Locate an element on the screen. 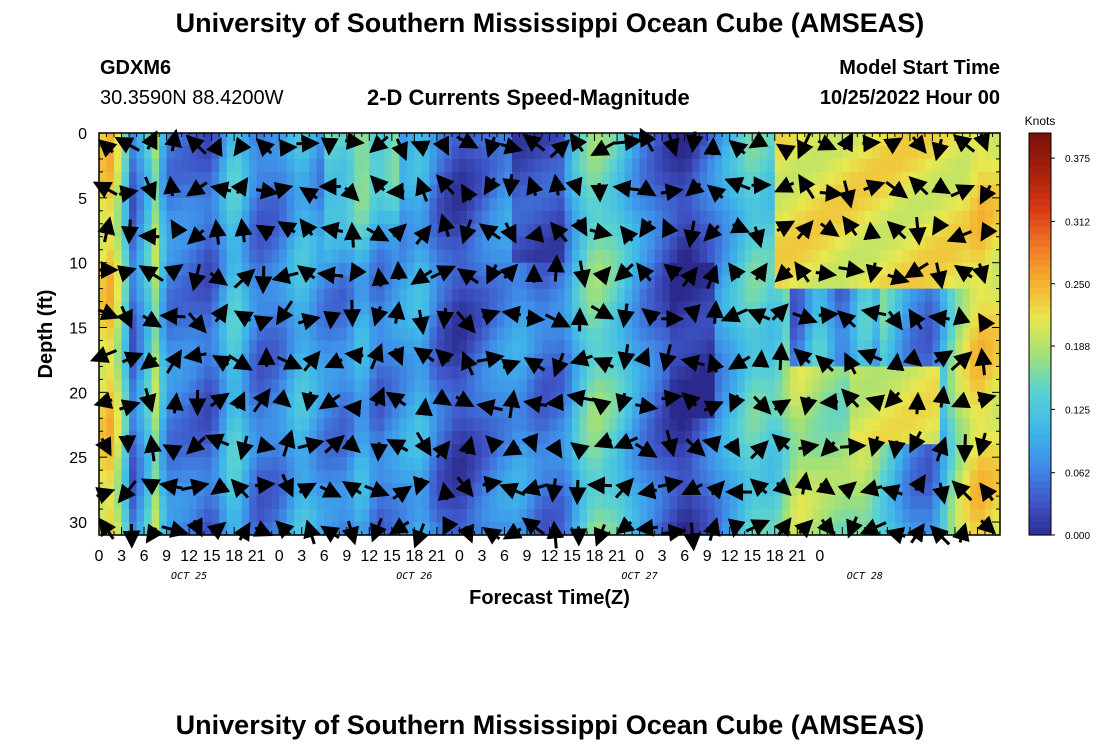 This screenshot has width=1100, height=750. x-tick-label: 9 is located at coordinates (166, 556).